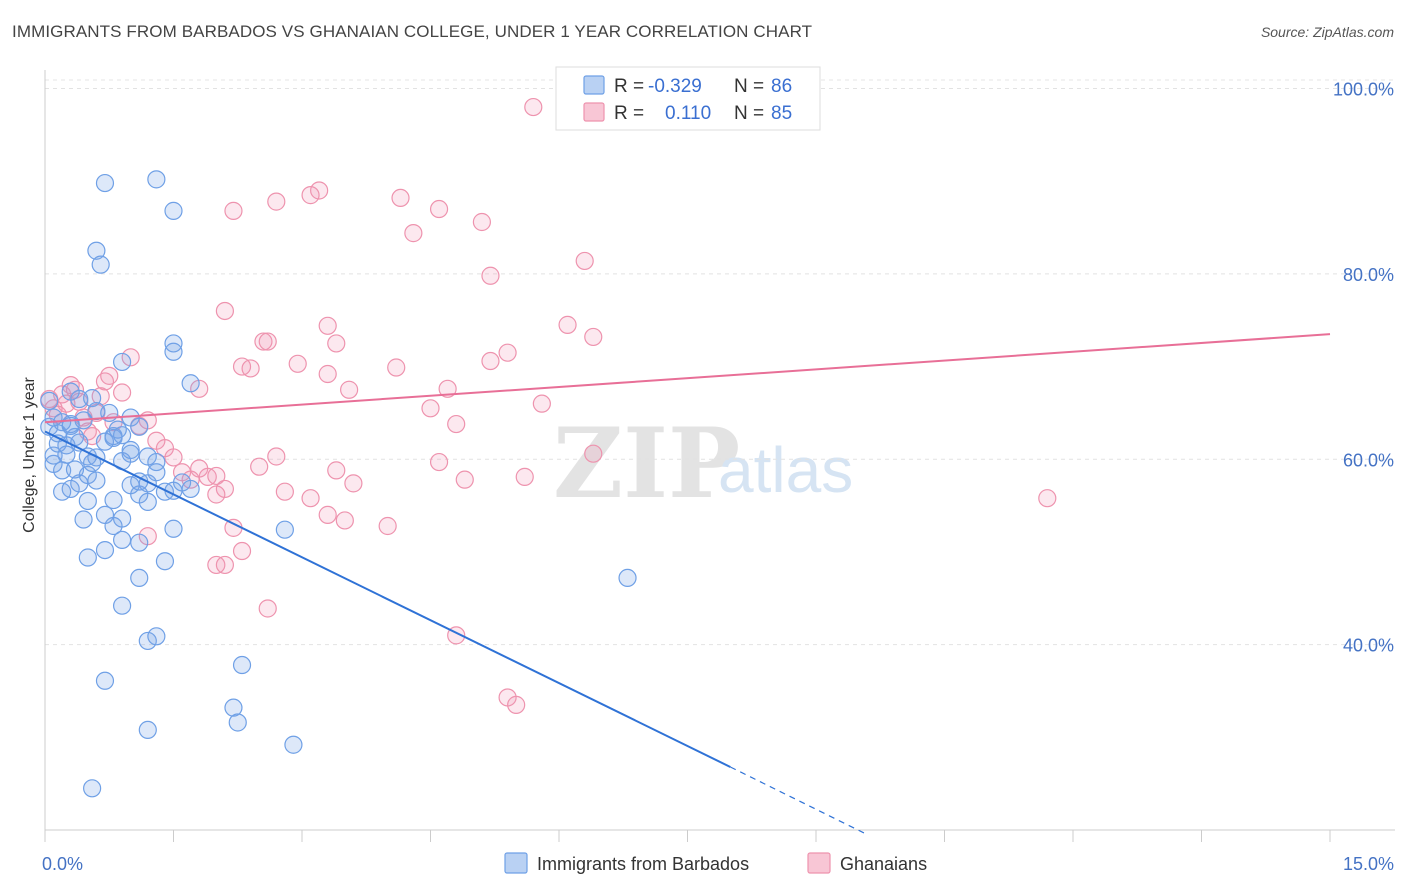 This screenshot has width=1406, height=892. What do you see at coordinates (781, 86) in the screenshot?
I see `legend-n-value-blue: 86` at bounding box center [781, 86].